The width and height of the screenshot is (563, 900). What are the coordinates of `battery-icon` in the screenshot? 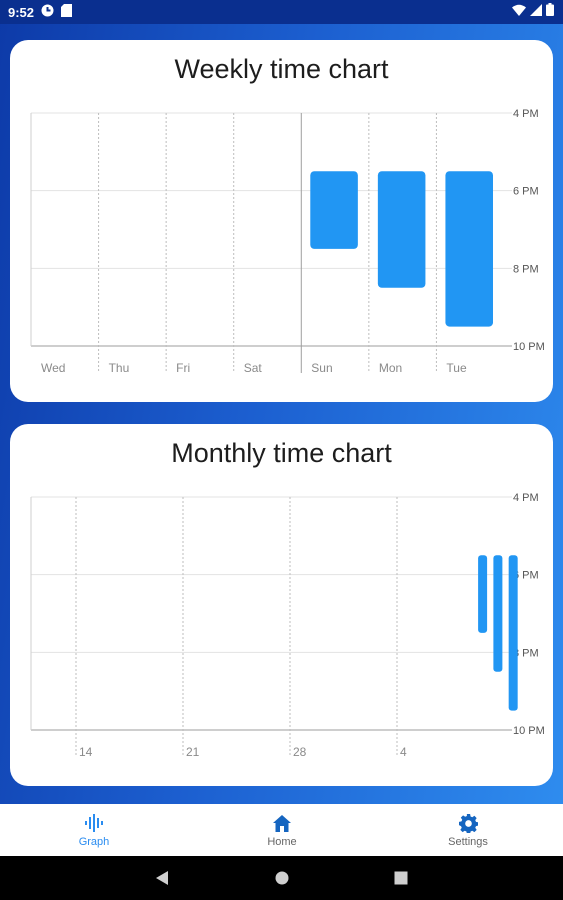 It's located at (550, 12).